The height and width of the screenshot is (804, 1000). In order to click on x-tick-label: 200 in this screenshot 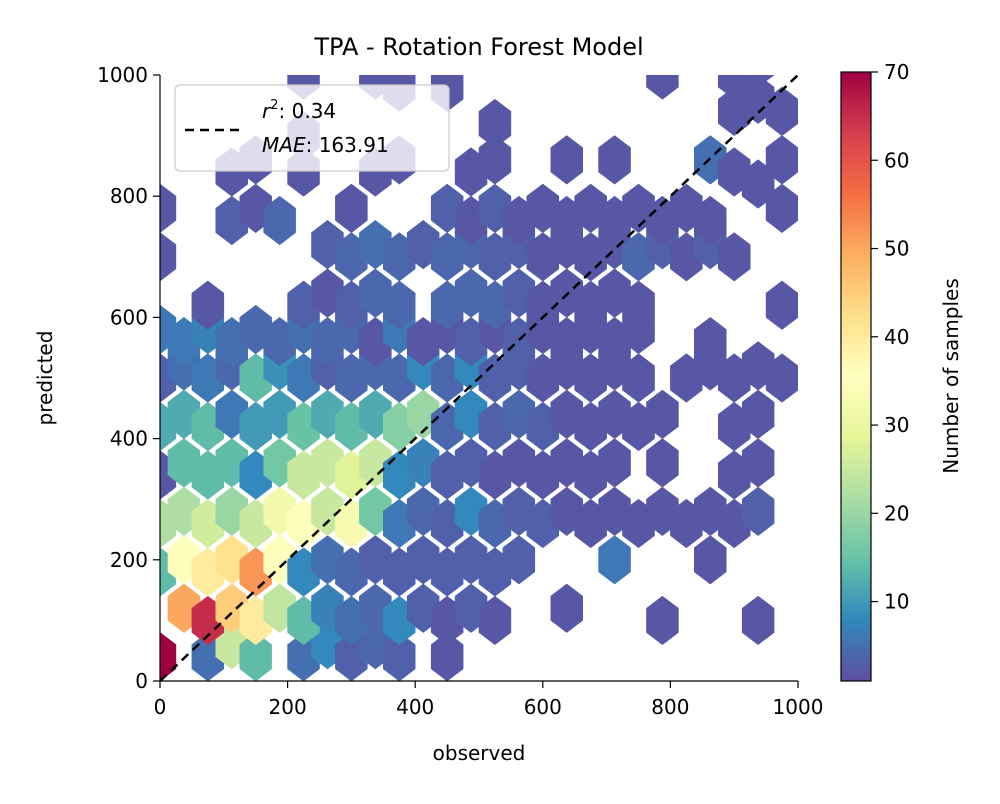, I will do `click(288, 707)`.